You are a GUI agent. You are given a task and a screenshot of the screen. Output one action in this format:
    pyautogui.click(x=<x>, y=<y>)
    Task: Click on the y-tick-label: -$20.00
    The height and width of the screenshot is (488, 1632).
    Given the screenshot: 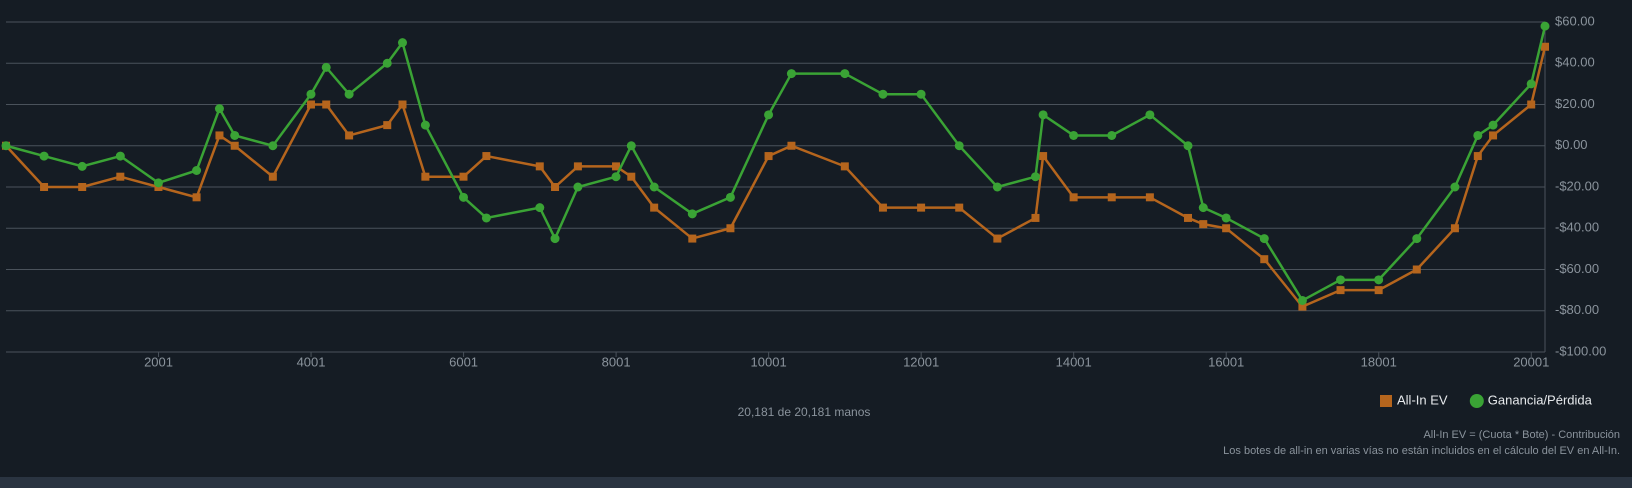 What is the action you would take?
    pyautogui.click(x=1577, y=185)
    